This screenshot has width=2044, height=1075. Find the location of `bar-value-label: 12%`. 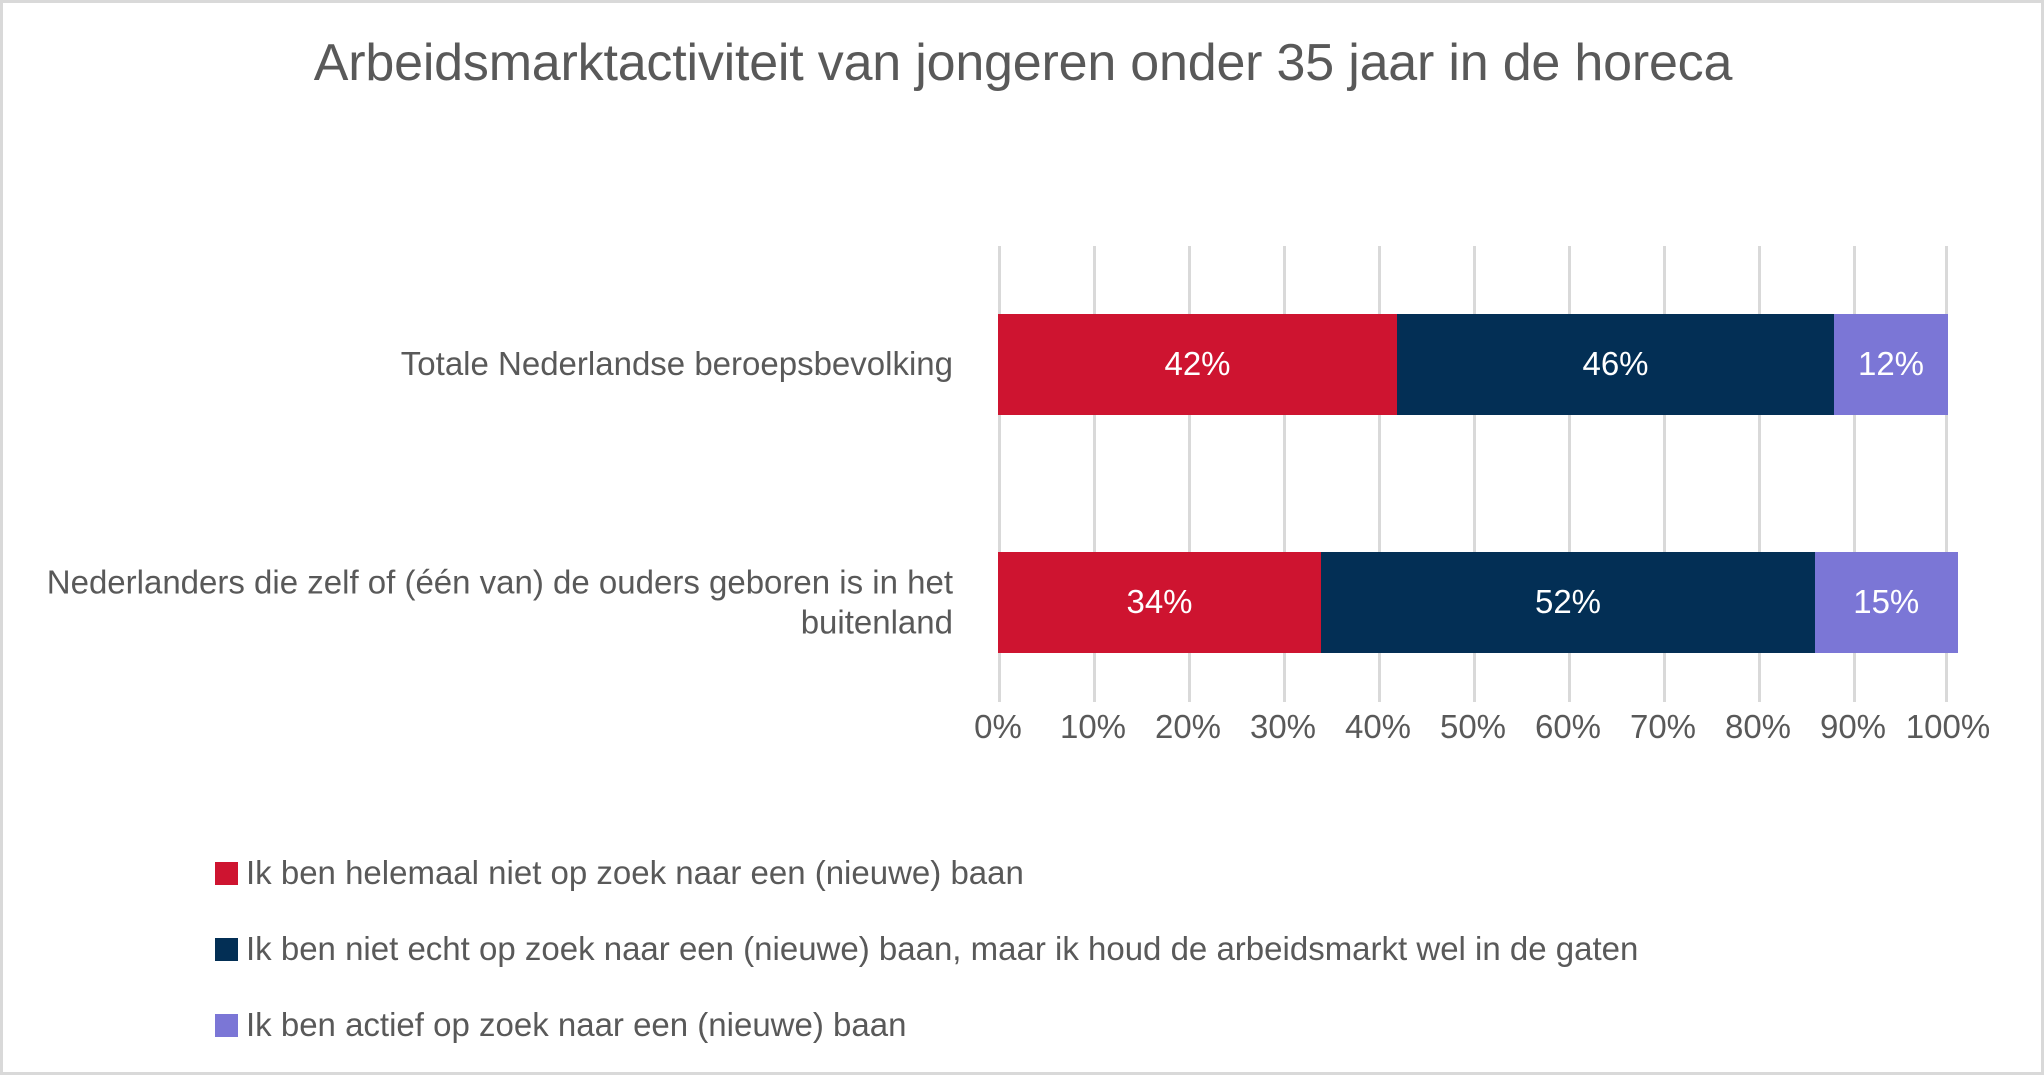

bar-value-label: 12% is located at coordinates (1891, 363).